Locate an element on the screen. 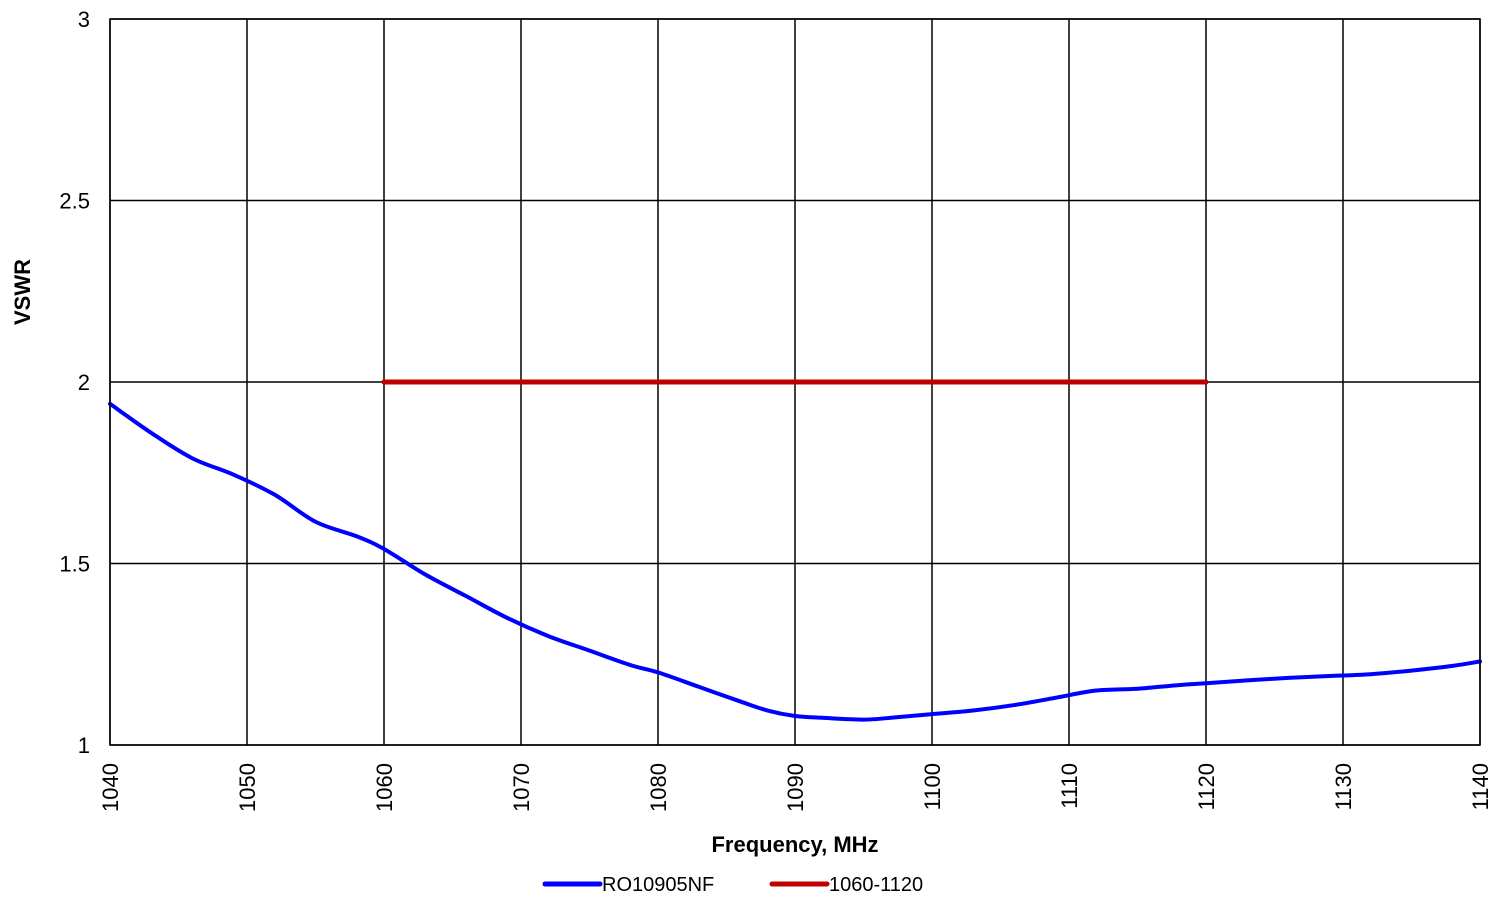  y-tick-label: 1.5 is located at coordinates (74, 564).